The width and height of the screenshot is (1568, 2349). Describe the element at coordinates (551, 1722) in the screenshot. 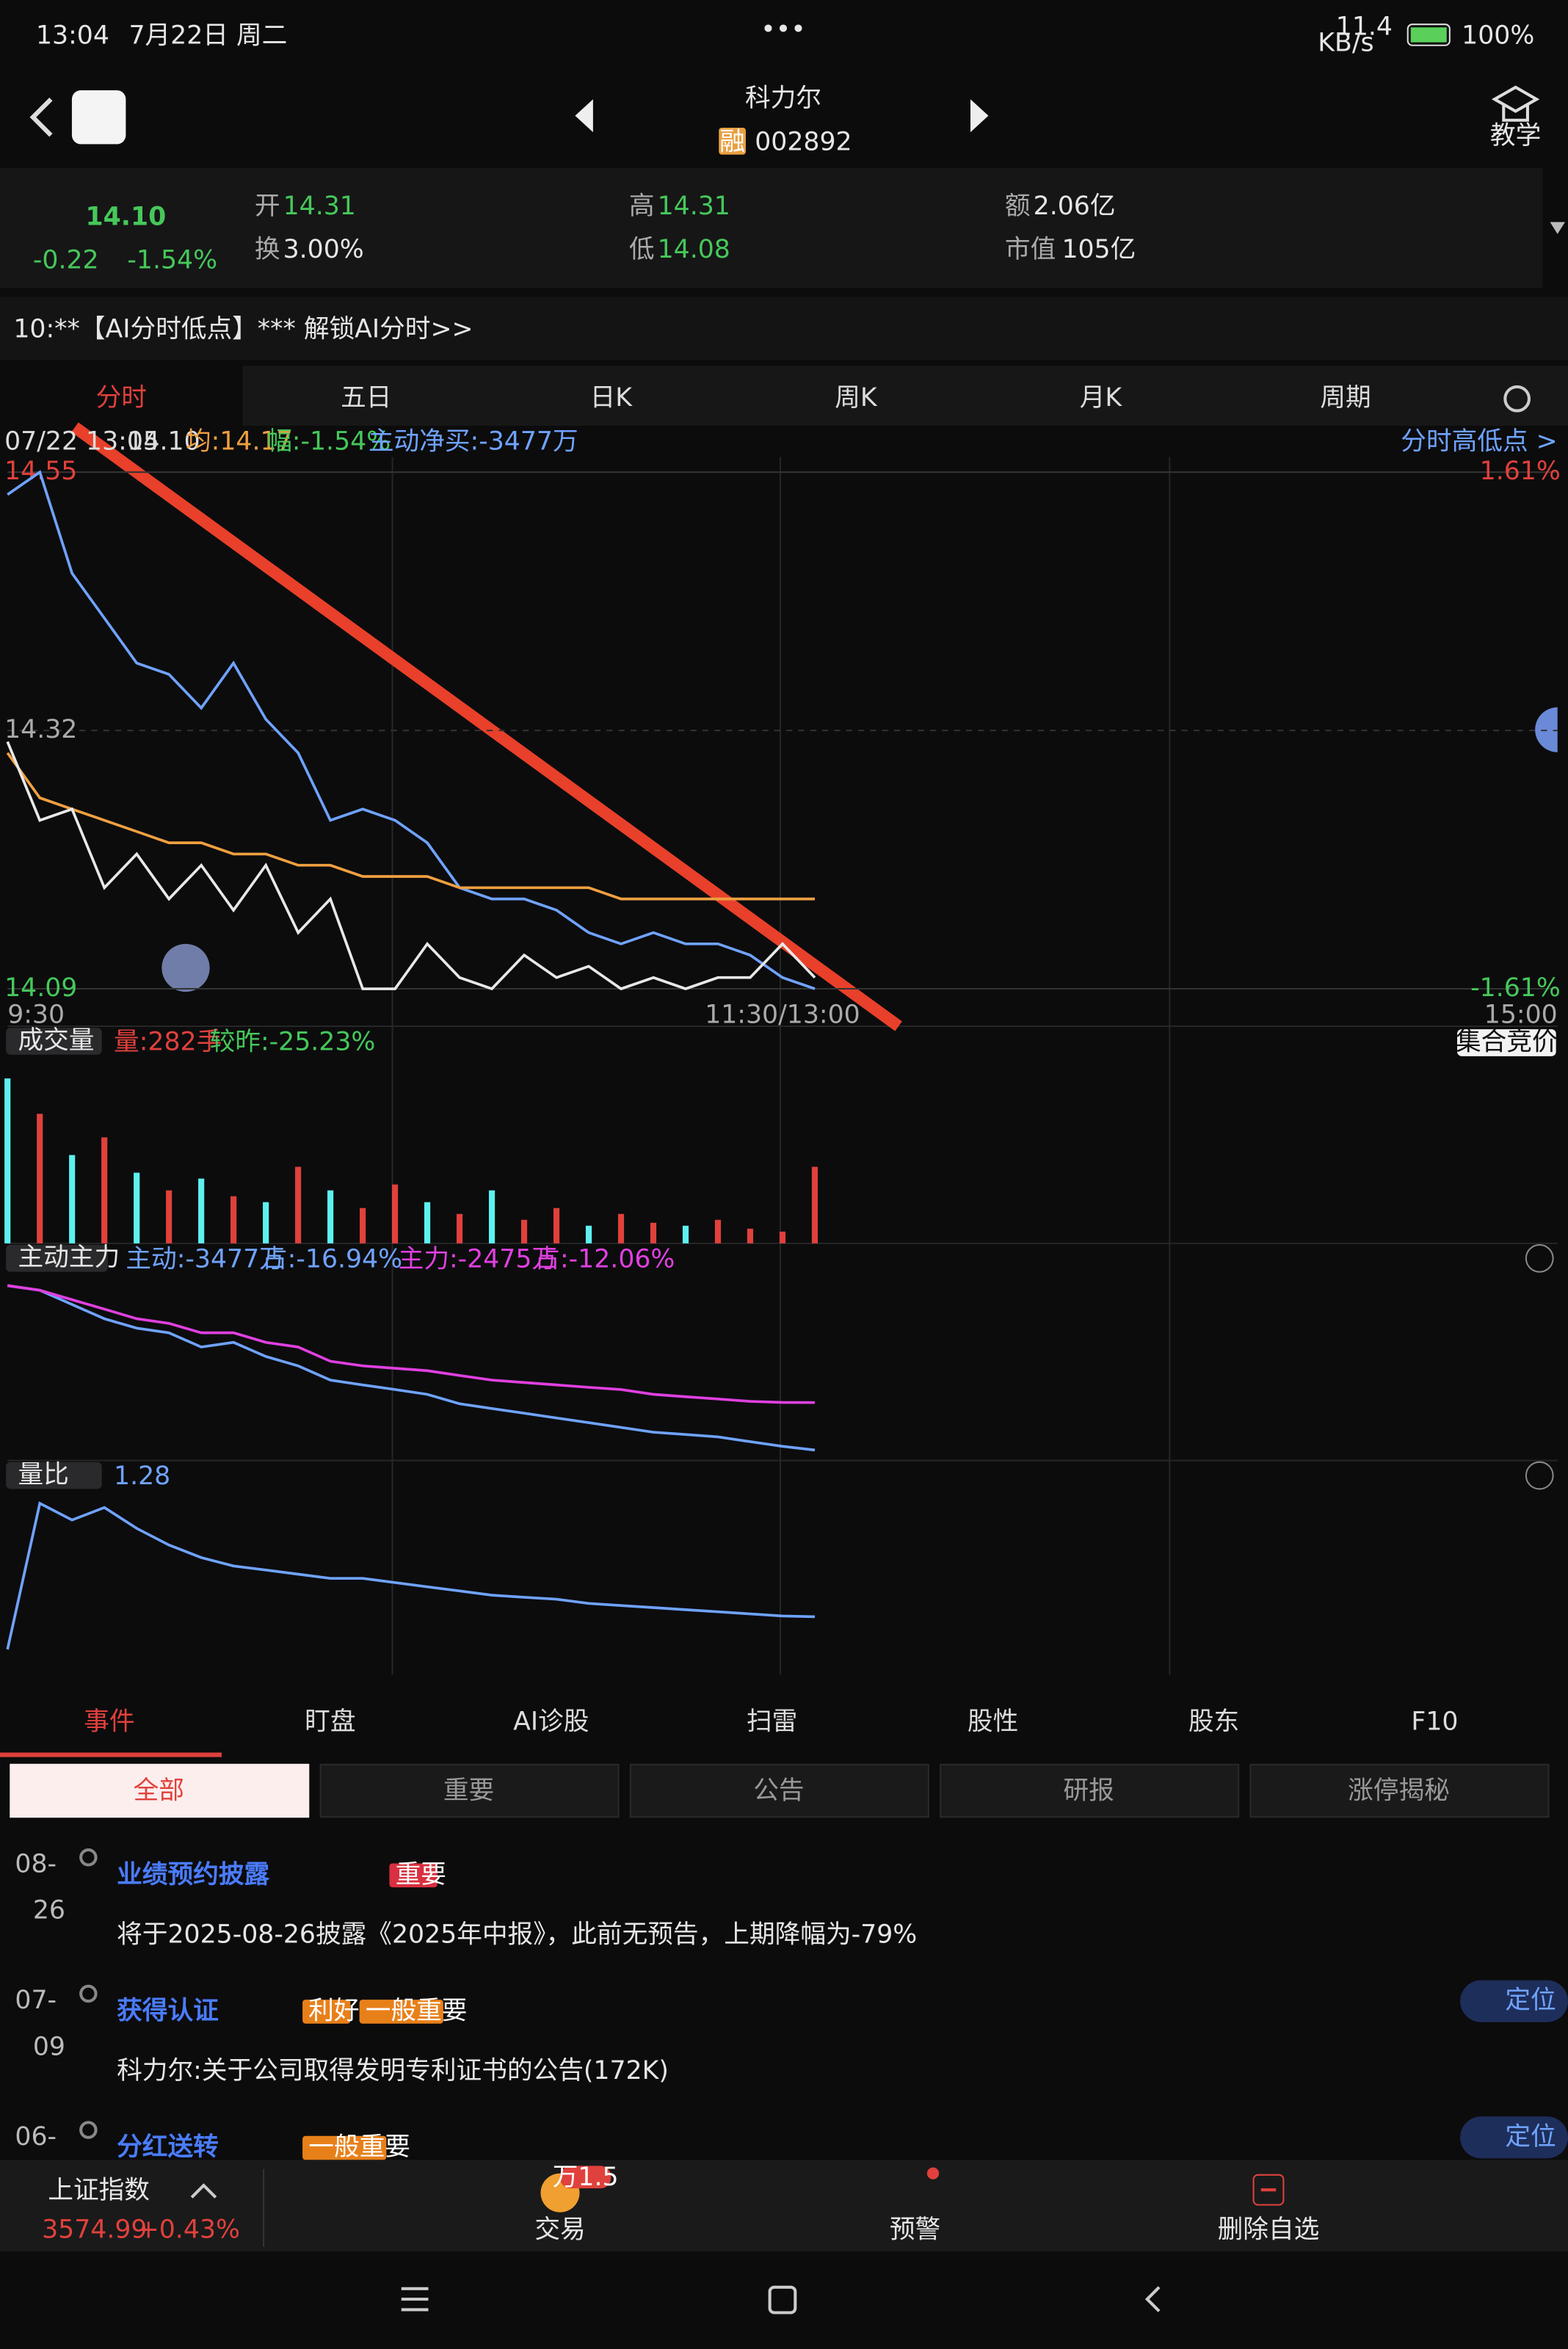

I see `info-tab: AI诊股` at that location.